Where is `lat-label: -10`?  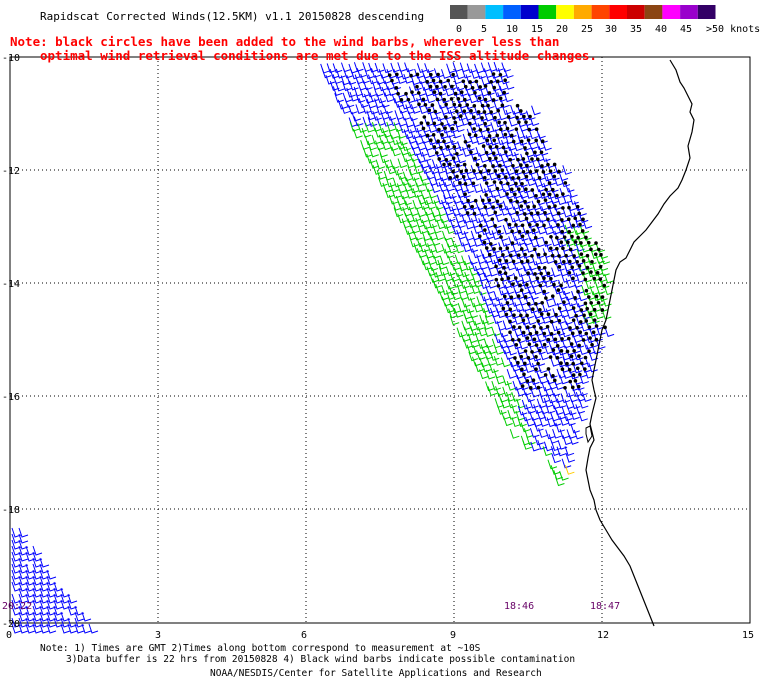
lat-label: -10 is located at coordinates (11, 58).